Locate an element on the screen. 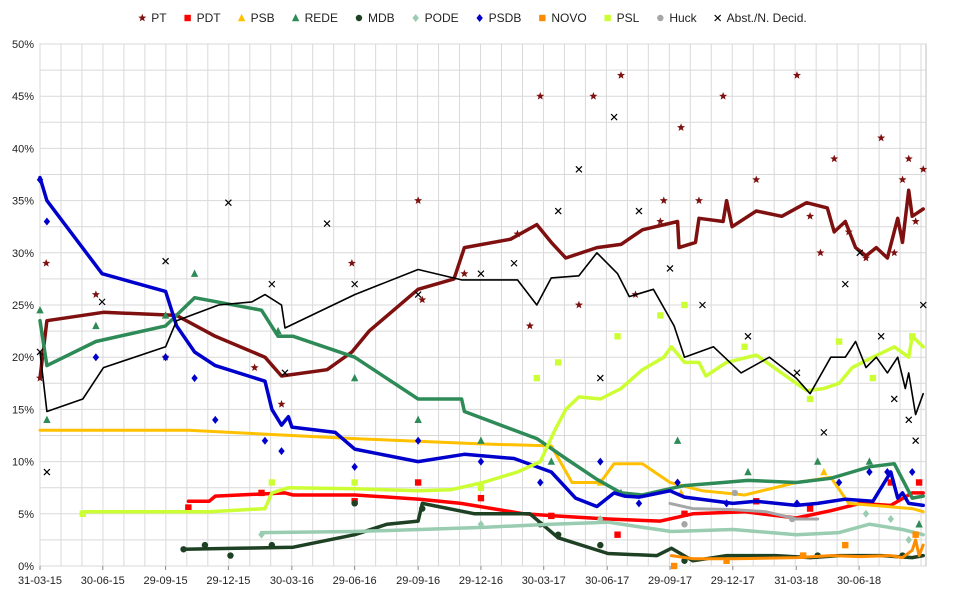 This screenshot has height=604, width=960. legend-label: PT is located at coordinates (159, 18).